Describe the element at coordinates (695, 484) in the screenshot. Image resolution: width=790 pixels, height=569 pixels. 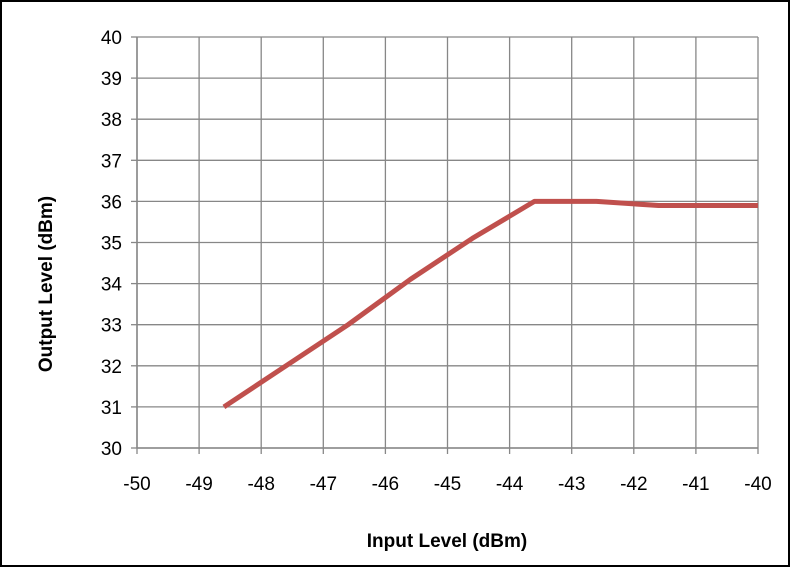
I see `x-tick-label: -41` at that location.